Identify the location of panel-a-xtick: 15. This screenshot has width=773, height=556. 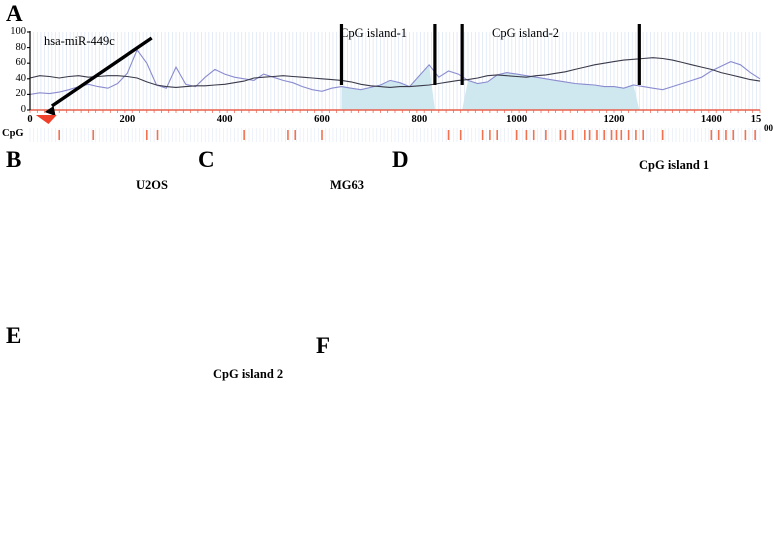
(756, 119).